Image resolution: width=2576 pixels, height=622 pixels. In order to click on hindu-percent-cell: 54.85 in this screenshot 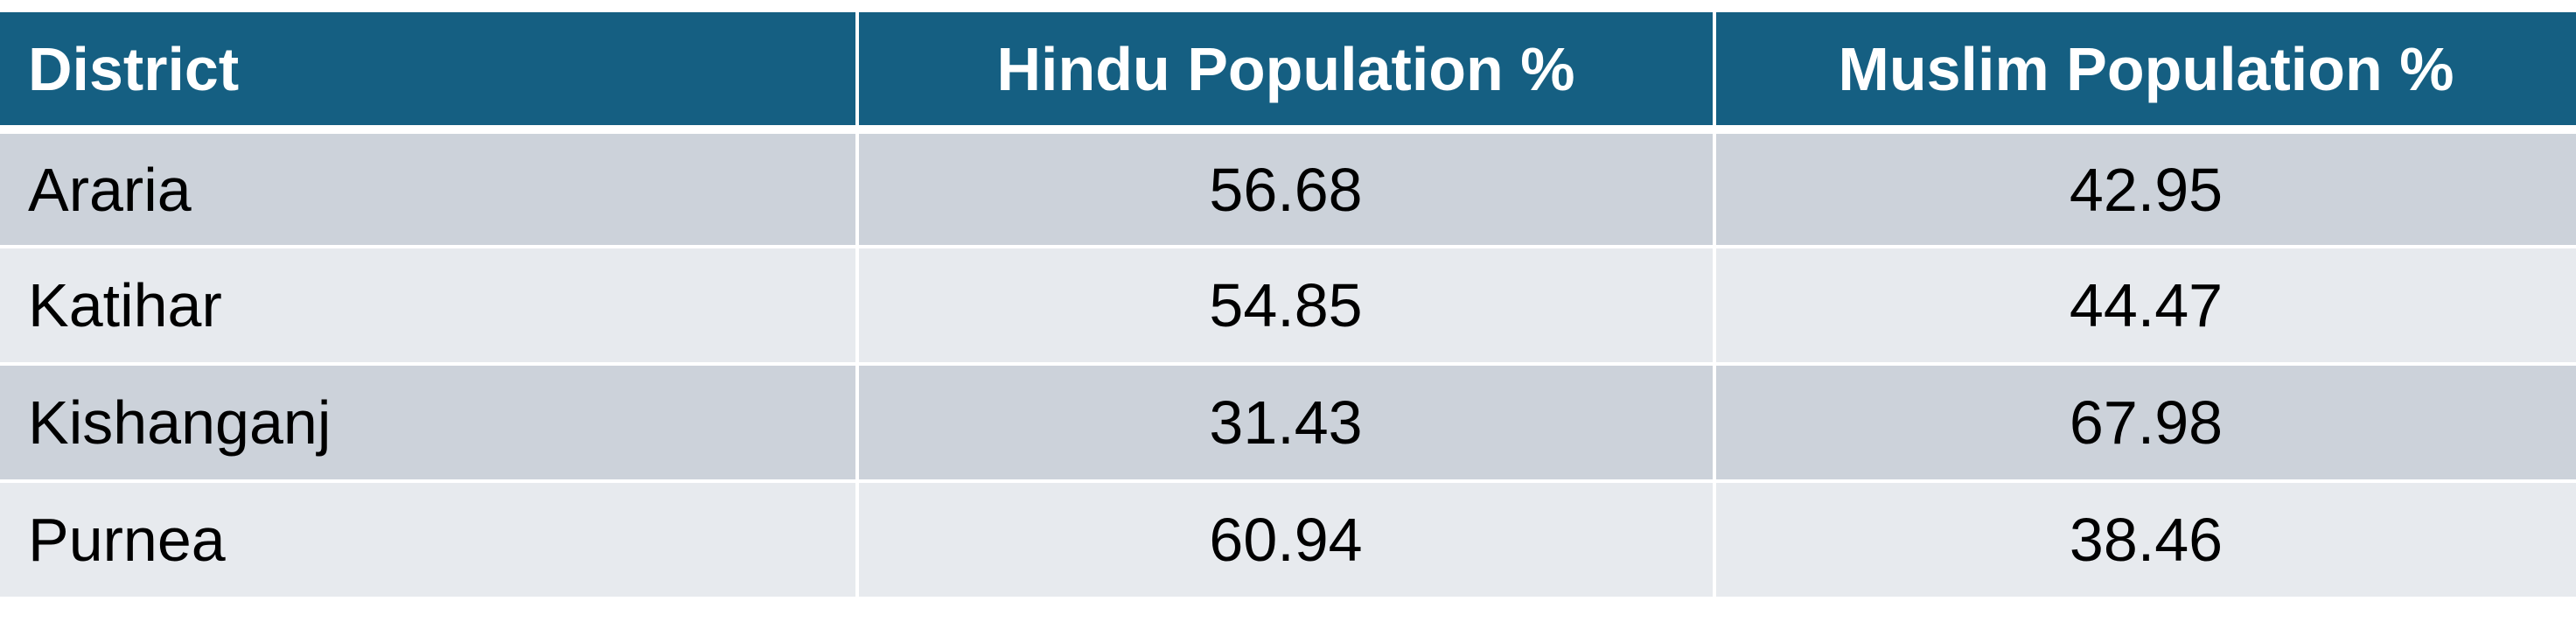, I will do `click(1285, 305)`.